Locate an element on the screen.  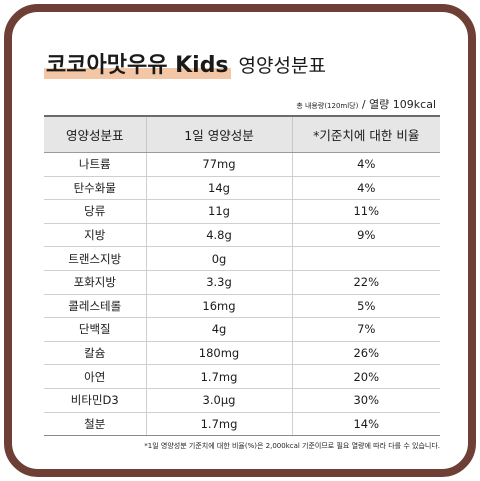
nutrient-ratio: 11% is located at coordinates (365, 211).